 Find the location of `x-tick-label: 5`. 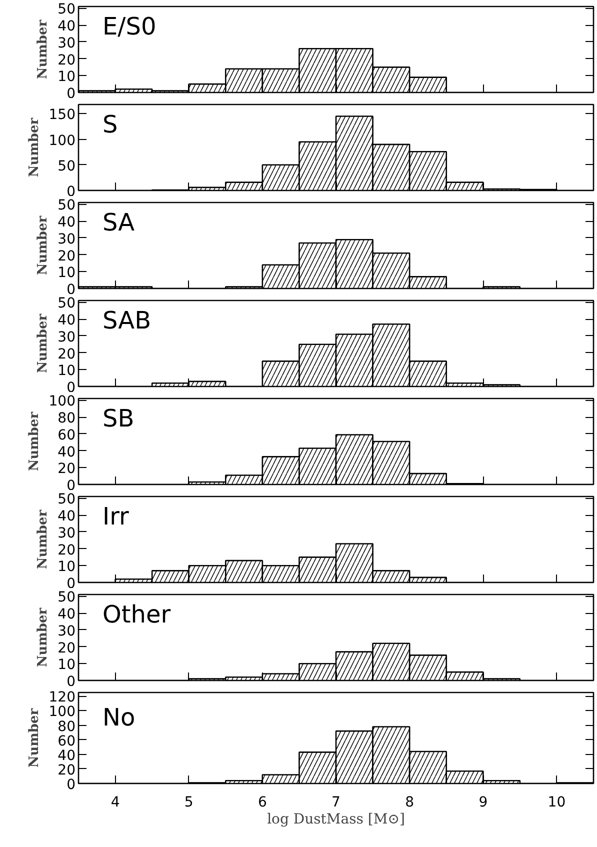

x-tick-label: 5 is located at coordinates (189, 802).